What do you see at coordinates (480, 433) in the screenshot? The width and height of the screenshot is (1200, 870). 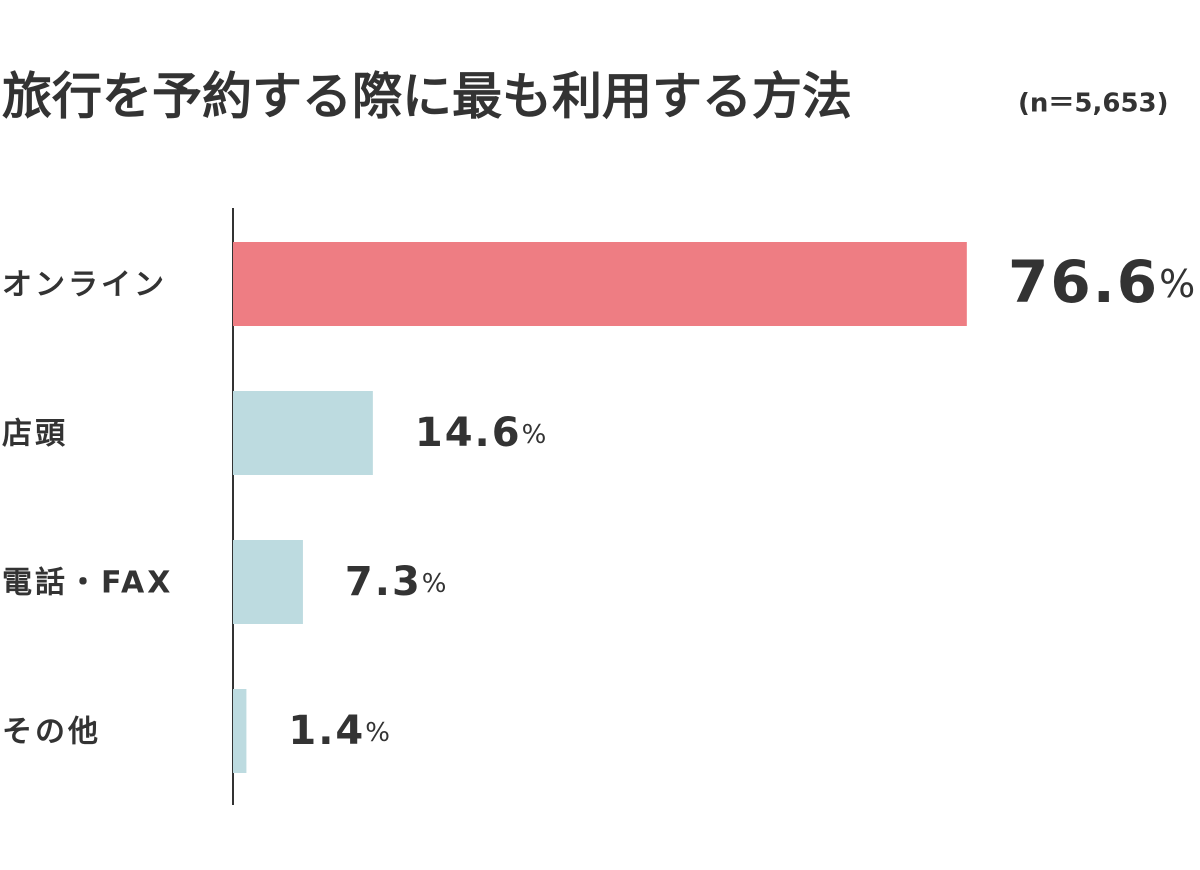 I see `value-label: 14.6%` at bounding box center [480, 433].